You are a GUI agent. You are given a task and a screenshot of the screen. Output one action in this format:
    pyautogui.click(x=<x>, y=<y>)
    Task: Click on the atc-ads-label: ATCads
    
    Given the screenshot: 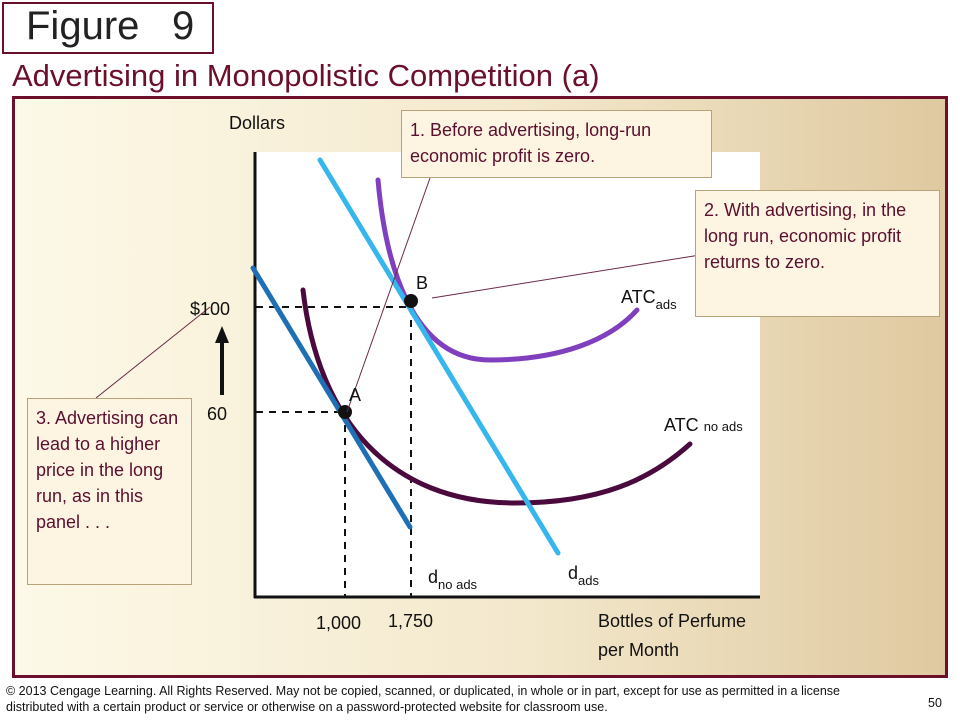 What is the action you would take?
    pyautogui.click(x=649, y=299)
    